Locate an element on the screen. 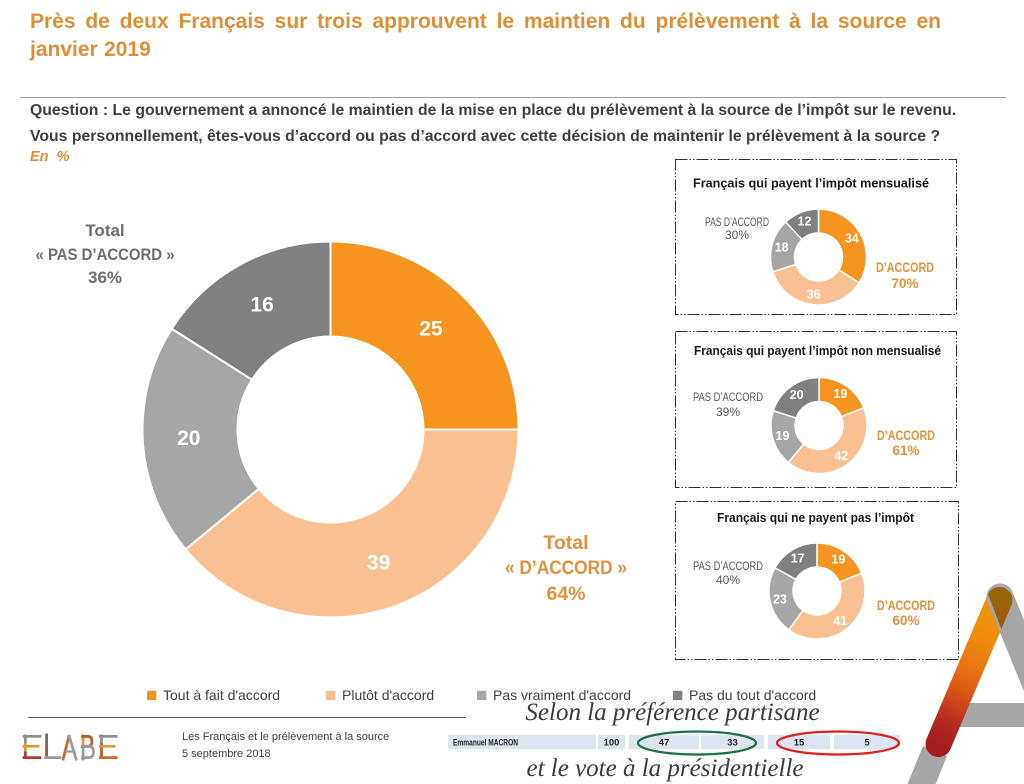  svg-text: 64% is located at coordinates (565, 594).